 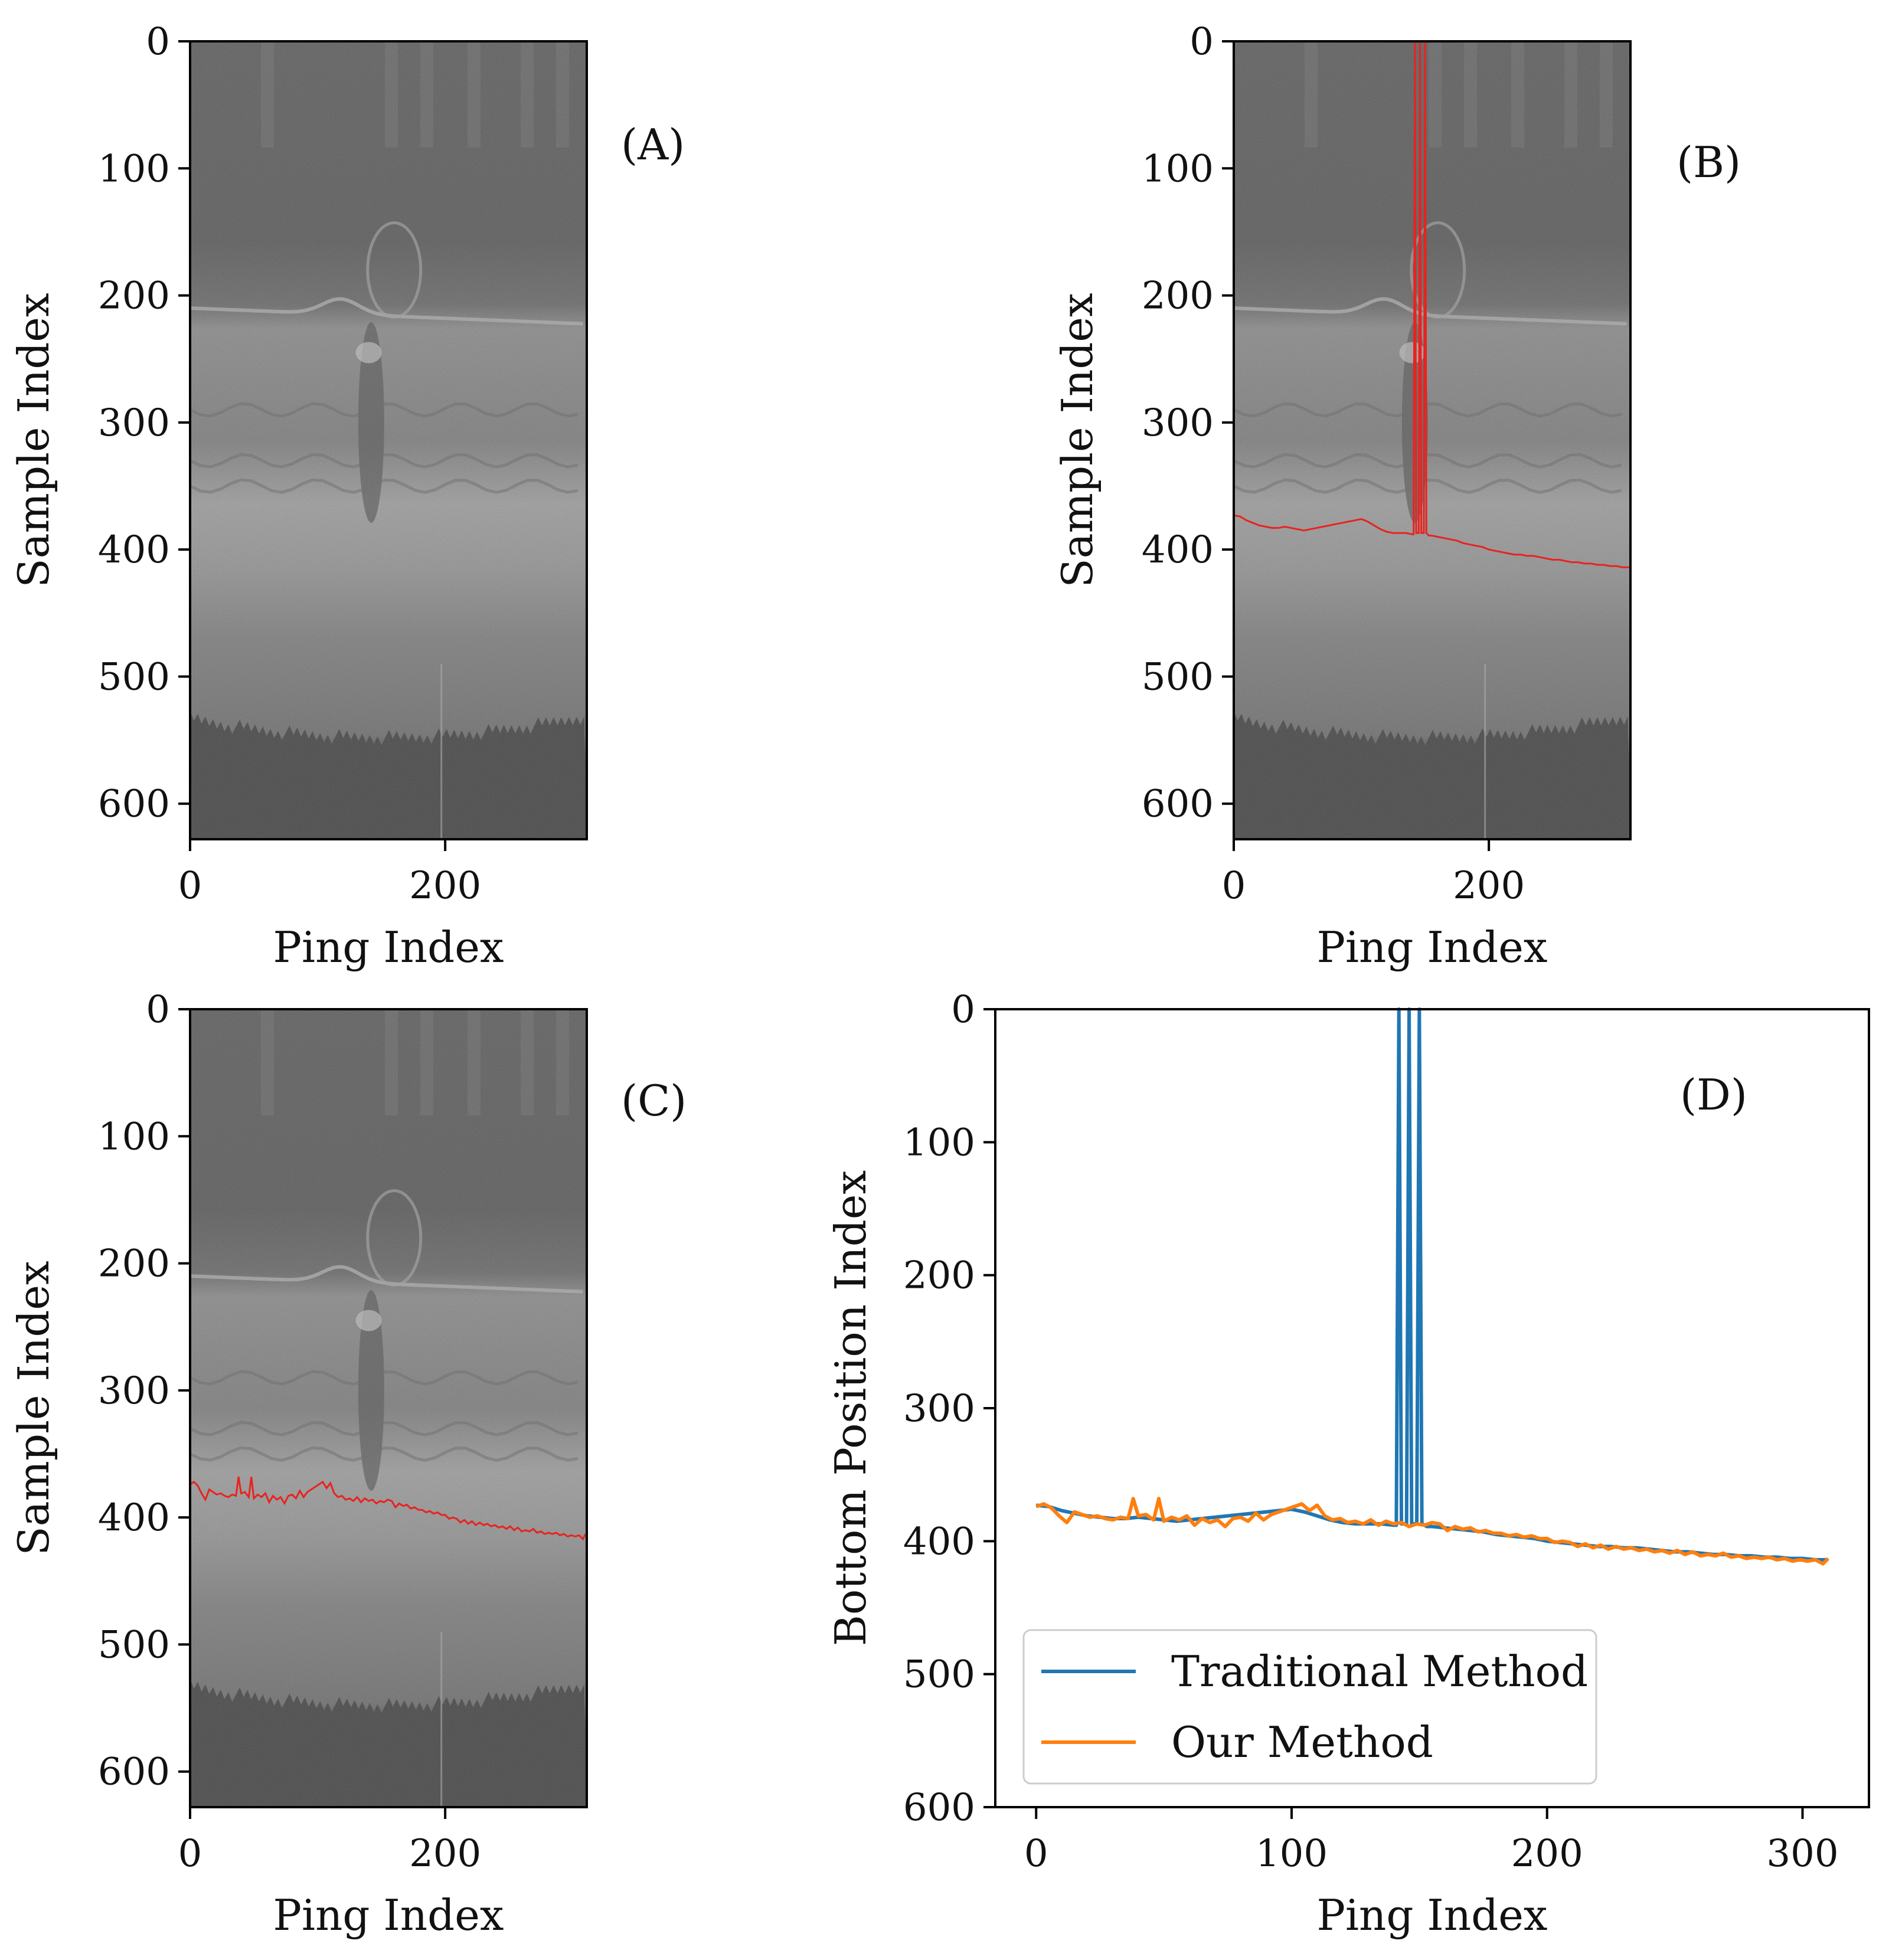 I want to click on legend-label-ours: Our Method, so click(x=1302, y=1742).